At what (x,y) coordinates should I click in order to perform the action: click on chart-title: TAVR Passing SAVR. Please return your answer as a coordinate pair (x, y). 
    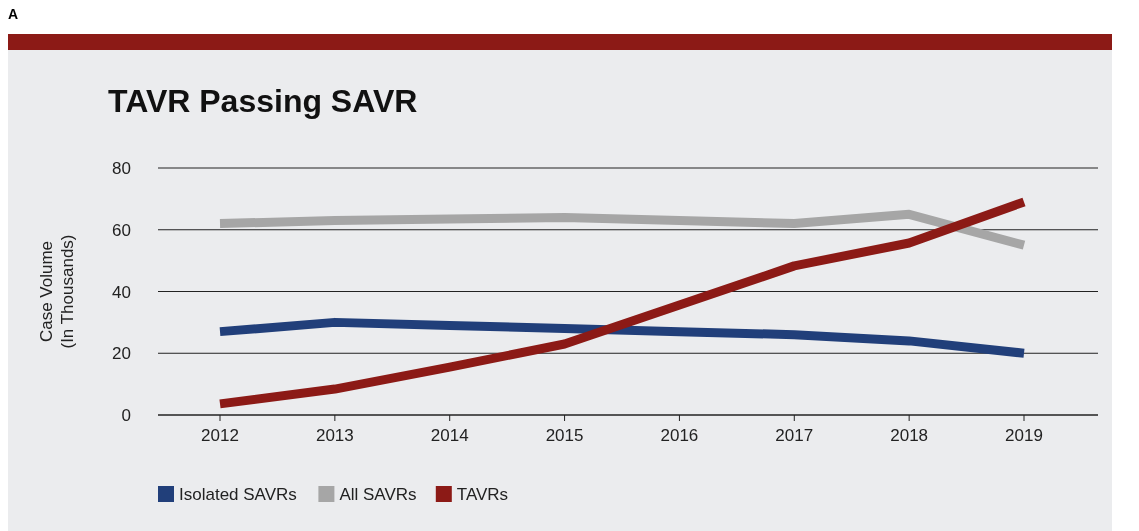
    Looking at the image, I should click on (263, 101).